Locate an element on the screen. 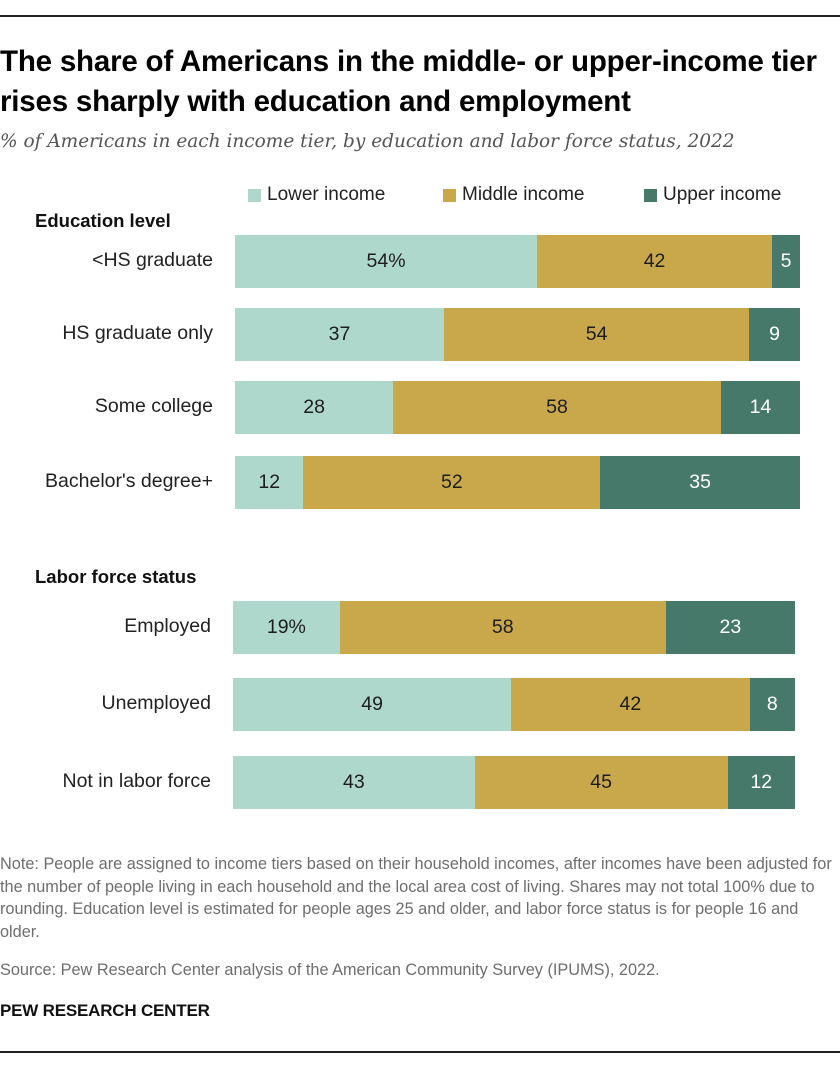  bar-value-label: 45 is located at coordinates (601, 782).